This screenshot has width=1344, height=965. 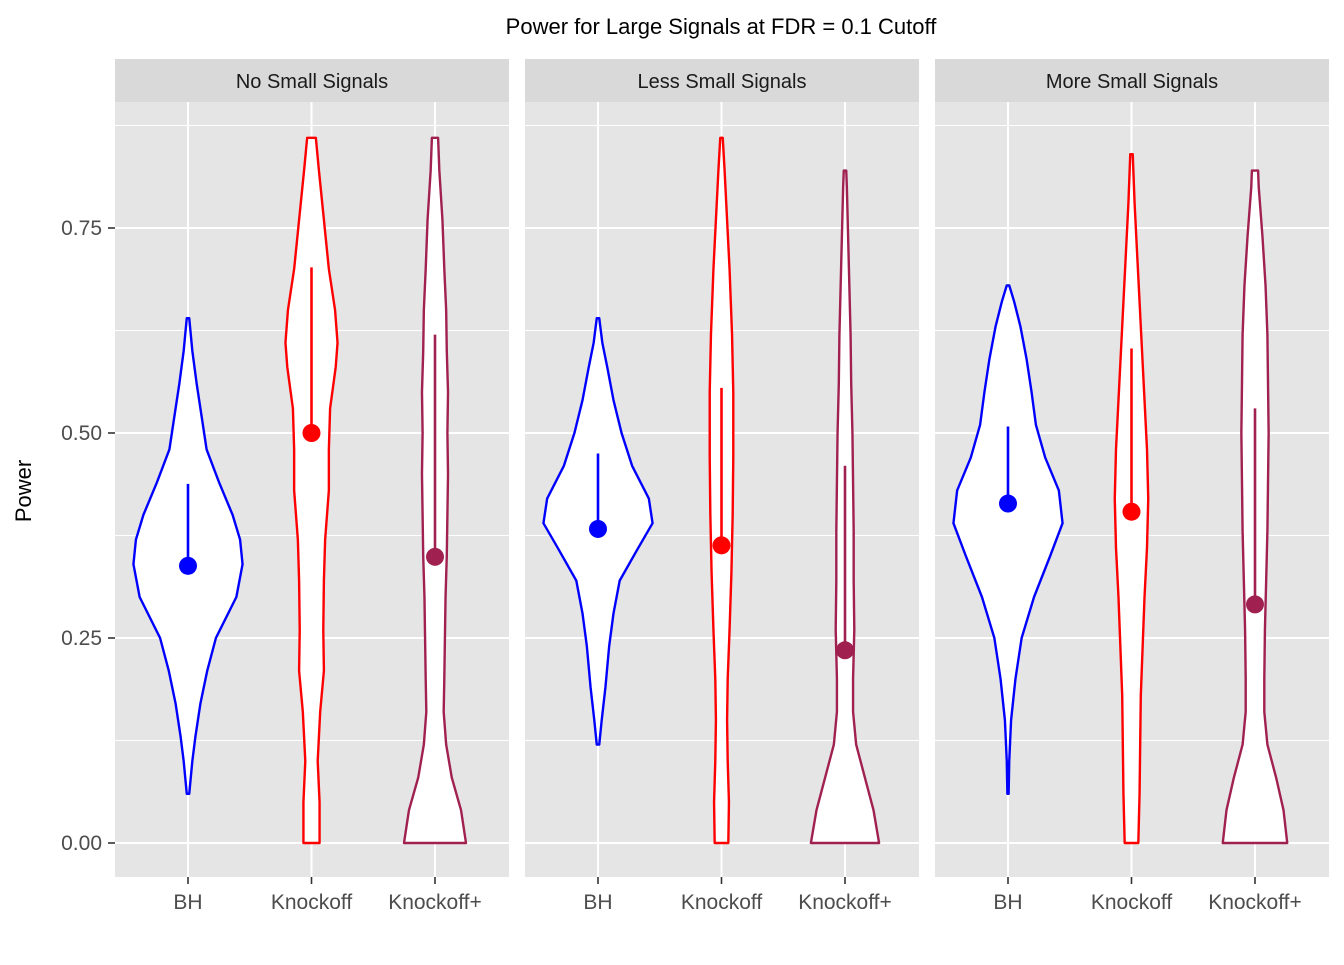 I want to click on y-tick-label: 0.25, so click(x=81, y=638).